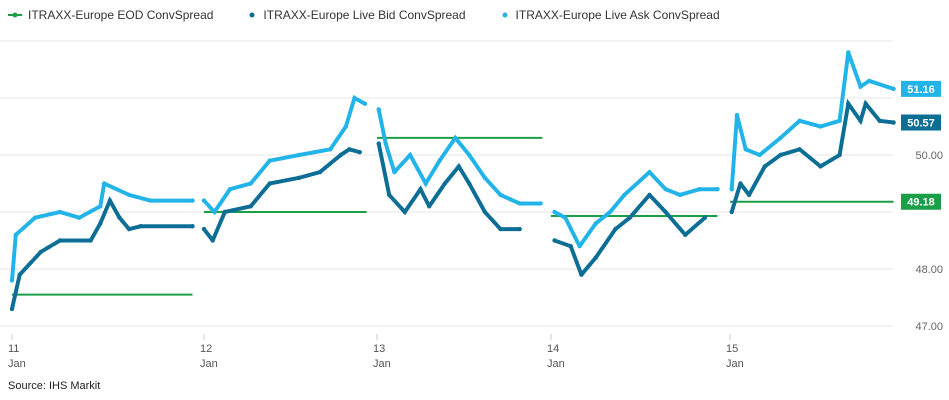 The height and width of the screenshot is (400, 949). I want to click on legend-item-ask: ITRAXX-Europe Live Ask ConvSpread, so click(610, 15).